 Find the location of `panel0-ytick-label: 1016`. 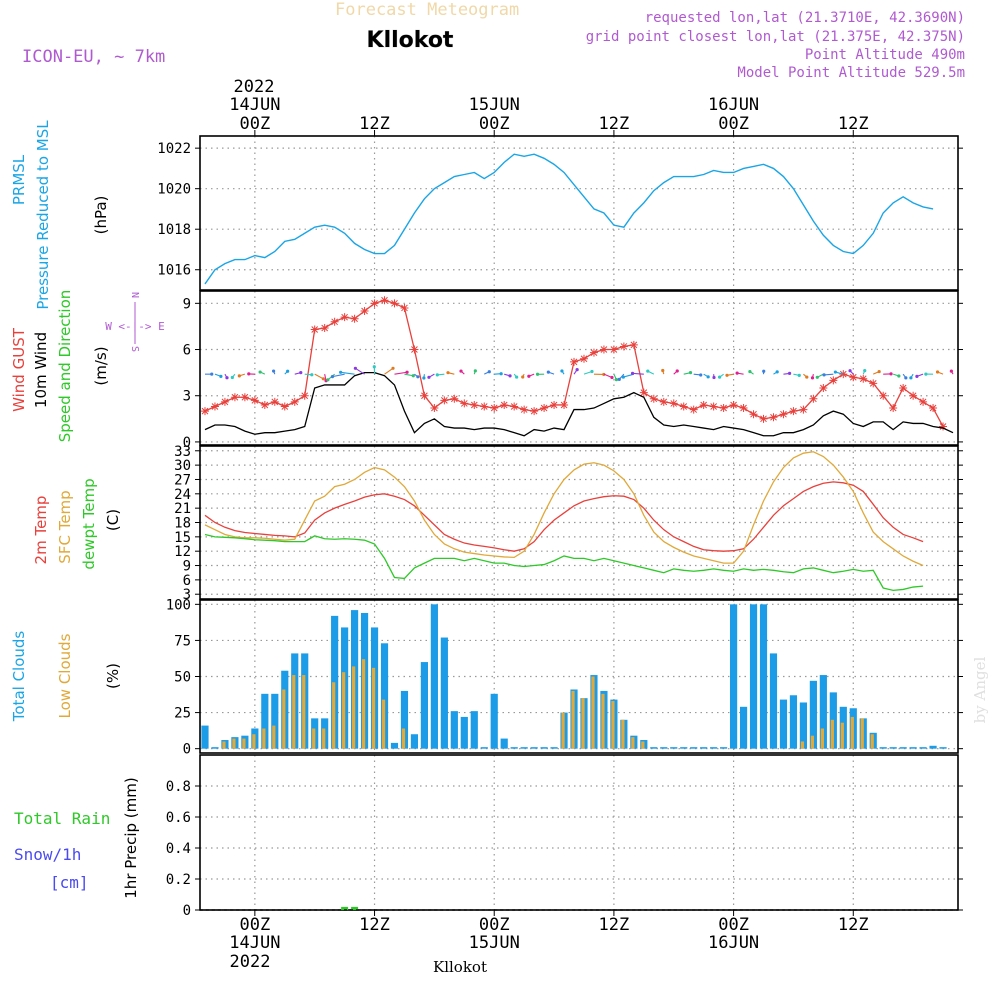

panel0-ytick-label: 1016 is located at coordinates (174, 271).